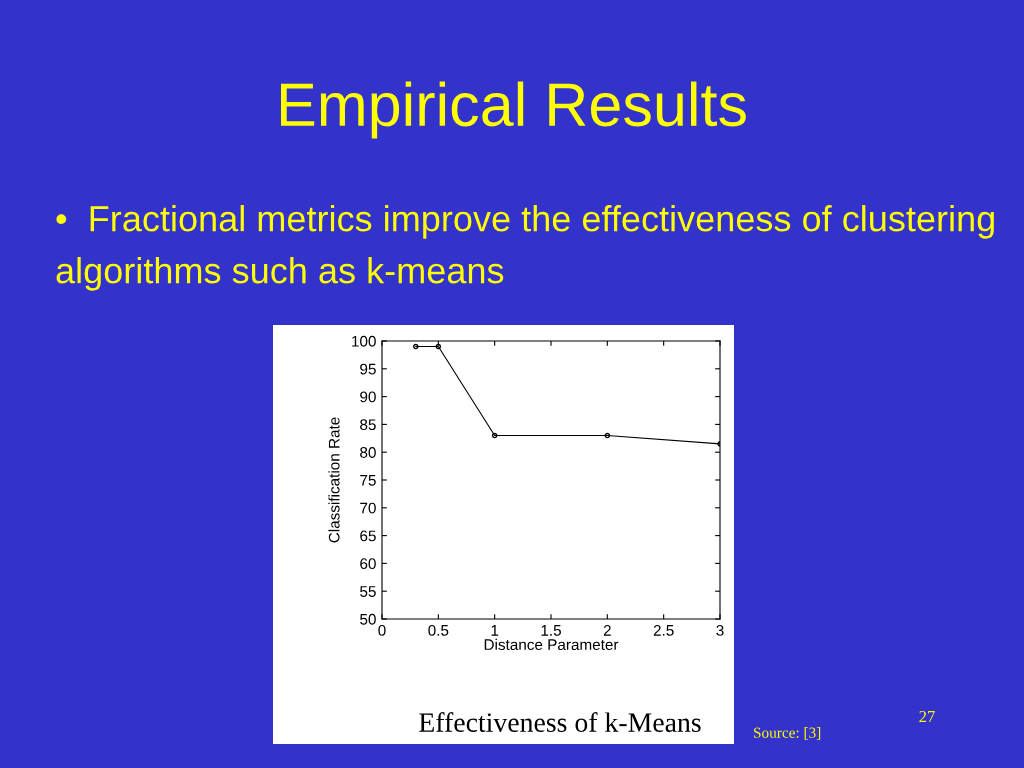 The height and width of the screenshot is (768, 1024). Describe the element at coordinates (438, 630) in the screenshot. I see `x-tick-label: 0.5` at that location.